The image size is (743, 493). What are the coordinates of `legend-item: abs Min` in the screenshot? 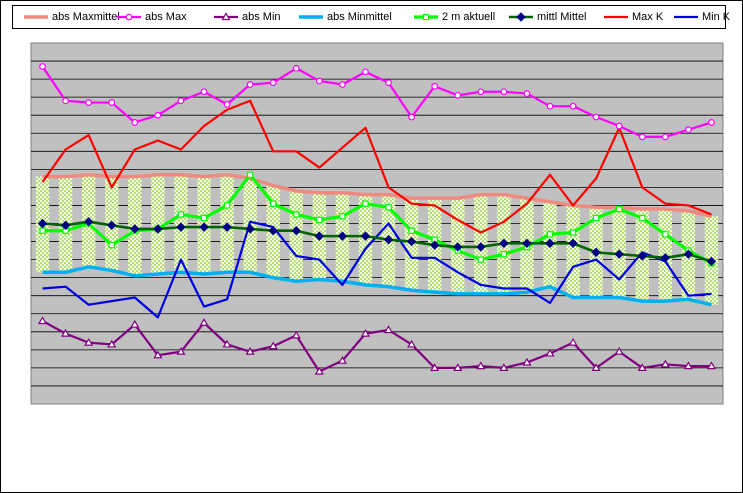 It's located at (247, 17).